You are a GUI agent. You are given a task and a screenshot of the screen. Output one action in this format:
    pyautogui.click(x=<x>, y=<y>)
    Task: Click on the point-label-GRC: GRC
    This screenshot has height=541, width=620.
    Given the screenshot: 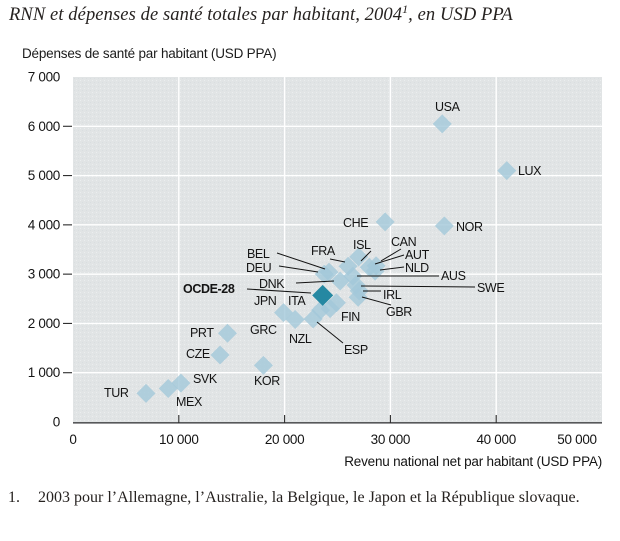 What is the action you would take?
    pyautogui.click(x=263, y=330)
    